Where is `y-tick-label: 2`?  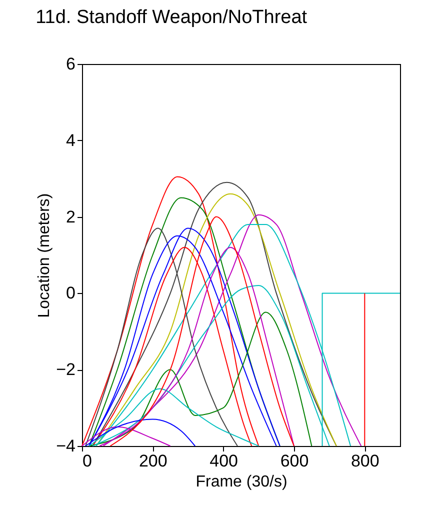 y-tick-label: 2 is located at coordinates (71, 216).